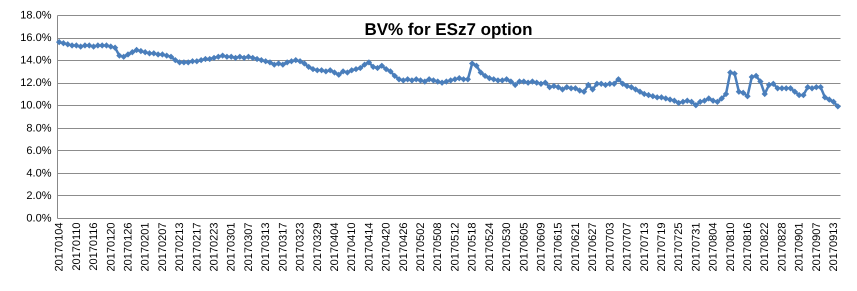 The height and width of the screenshot is (291, 857). Describe the element at coordinates (111, 247) in the screenshot. I see `x-tick-label: 20170120` at that location.